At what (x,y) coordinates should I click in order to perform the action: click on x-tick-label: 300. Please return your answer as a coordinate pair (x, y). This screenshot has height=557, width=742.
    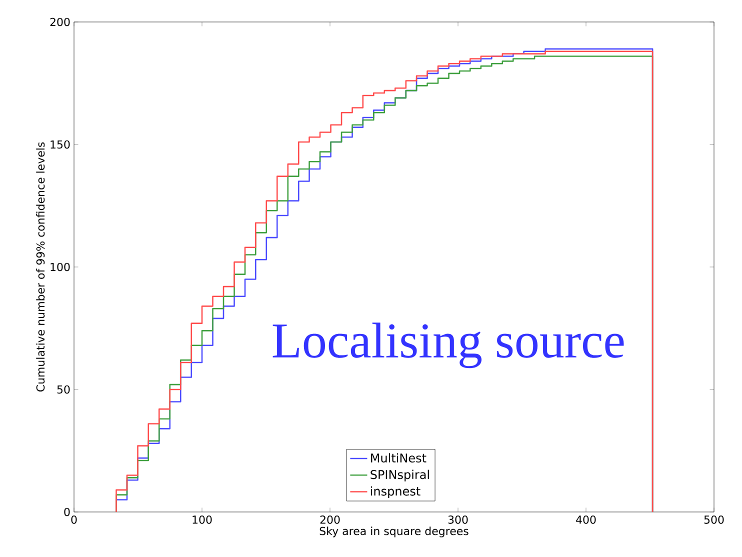
    Looking at the image, I should click on (458, 519).